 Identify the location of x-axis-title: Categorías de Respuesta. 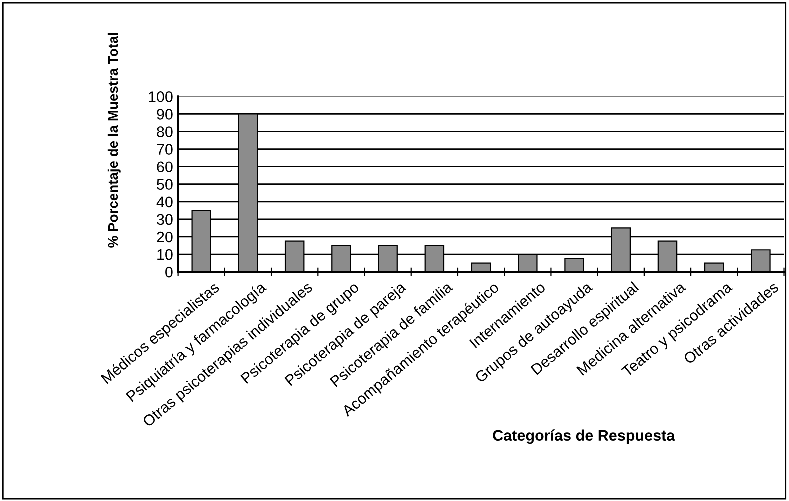
(584, 437).